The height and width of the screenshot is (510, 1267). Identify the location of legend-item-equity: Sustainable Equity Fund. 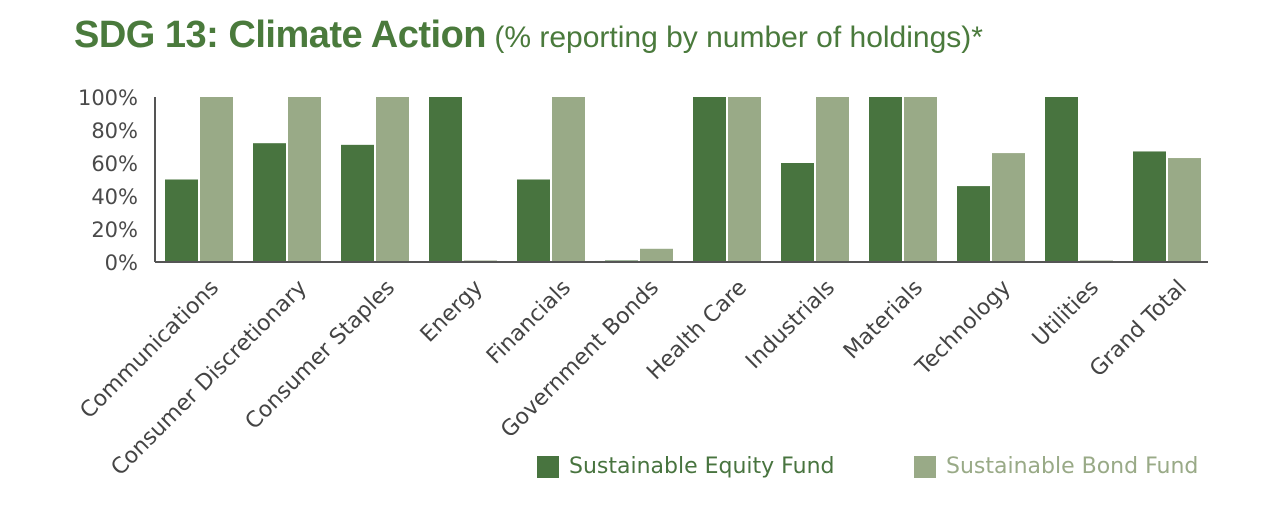
(685, 466).